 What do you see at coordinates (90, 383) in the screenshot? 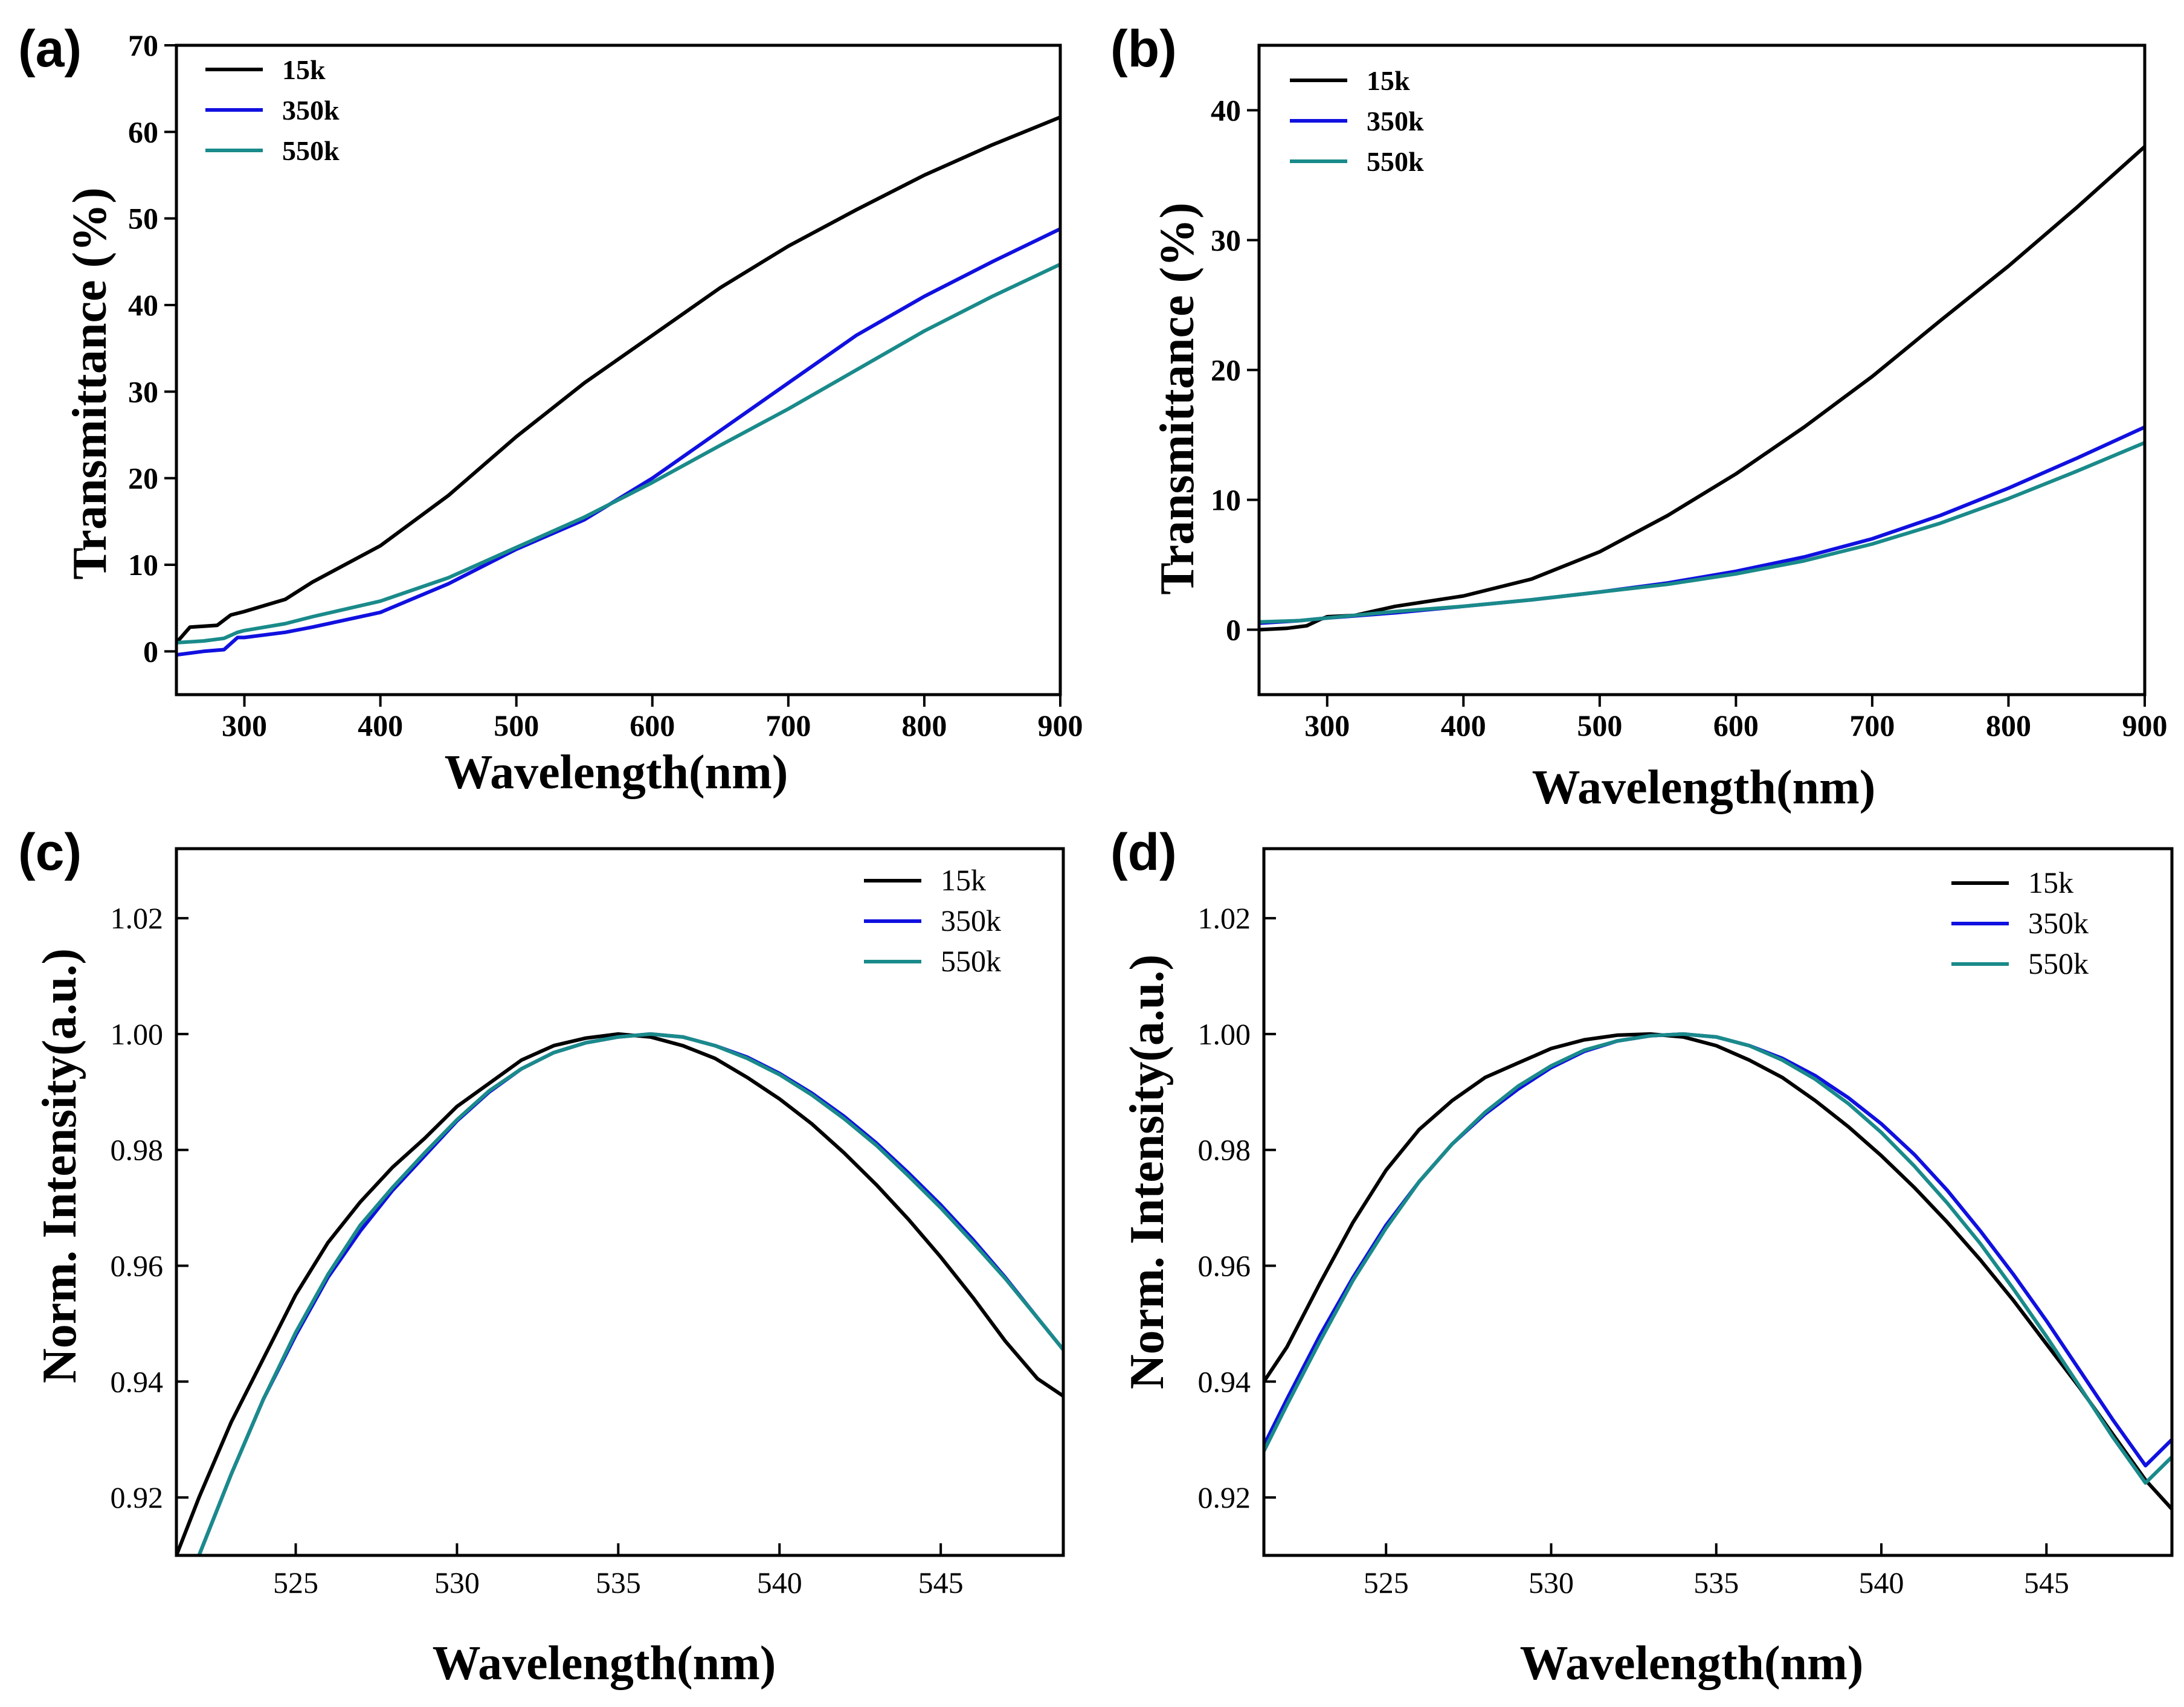
I see `panel-a-y-axis-title: Transmittance (%)` at bounding box center [90, 383].